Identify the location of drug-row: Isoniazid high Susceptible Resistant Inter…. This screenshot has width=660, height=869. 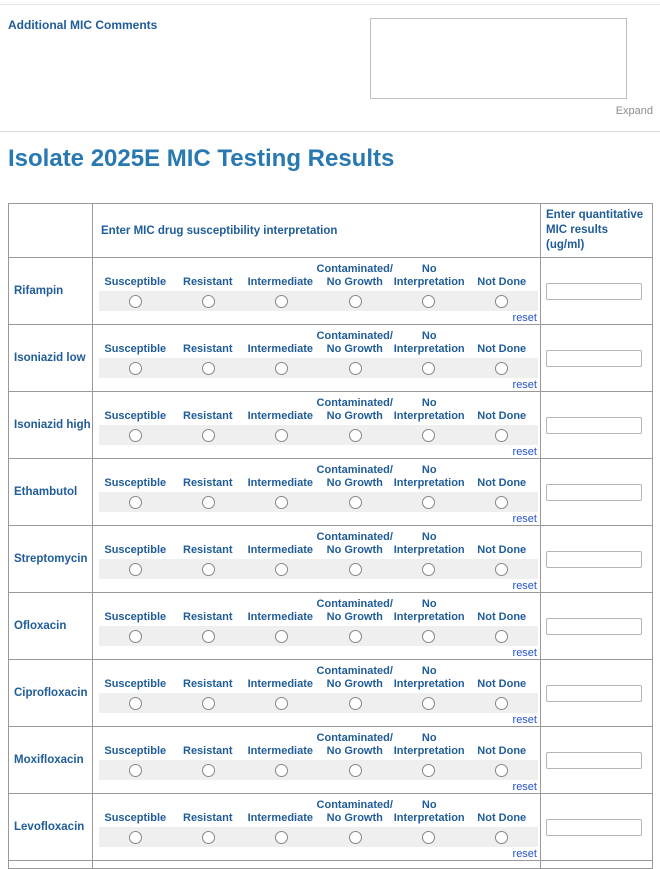
(330, 425).